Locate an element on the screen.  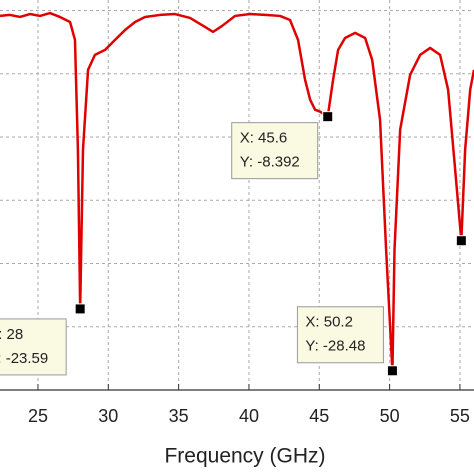
datatip-label: Y: -28.48 is located at coordinates (335, 346).